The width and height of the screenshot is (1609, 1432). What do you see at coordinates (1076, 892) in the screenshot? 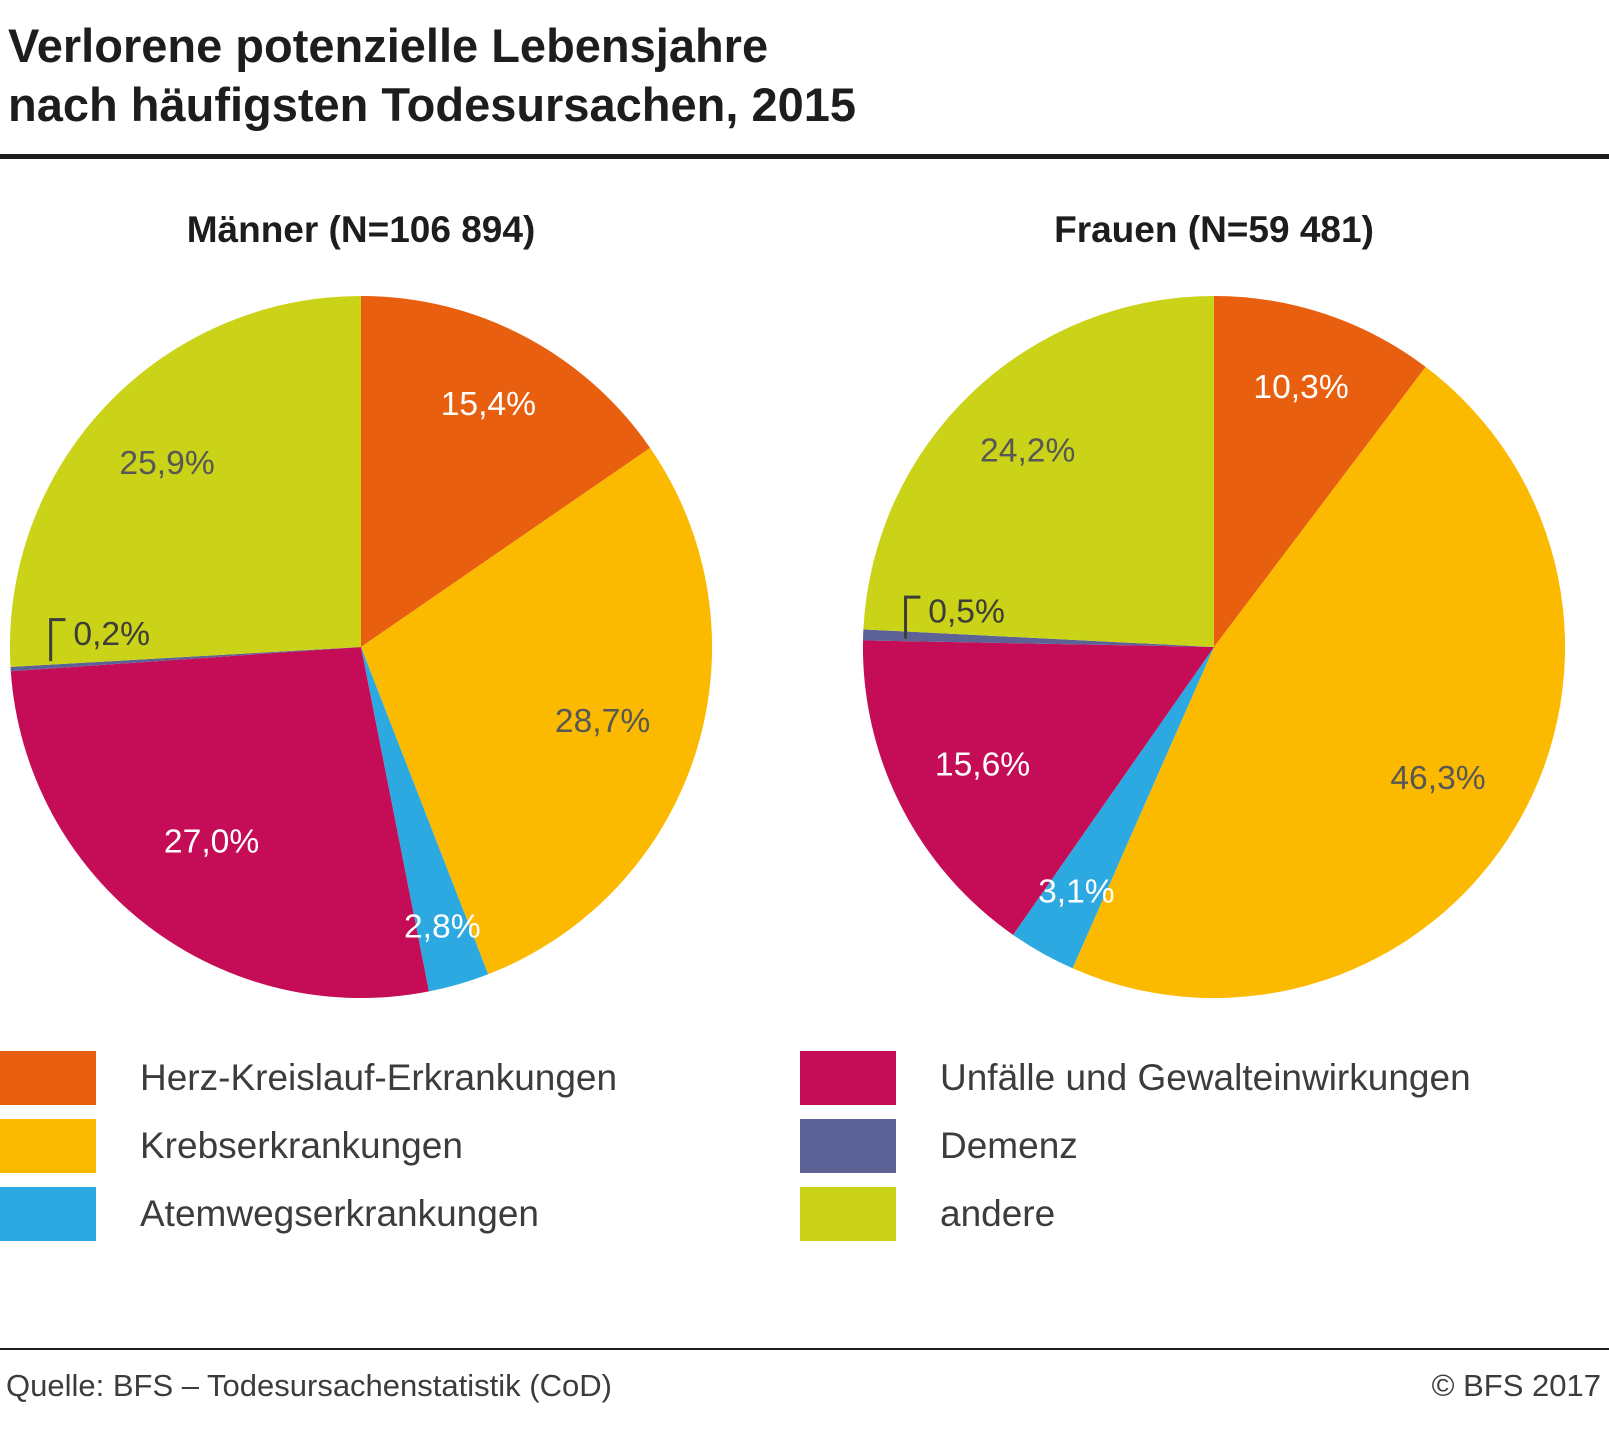
I see `pie-slice-label: 3,1%` at bounding box center [1076, 892].